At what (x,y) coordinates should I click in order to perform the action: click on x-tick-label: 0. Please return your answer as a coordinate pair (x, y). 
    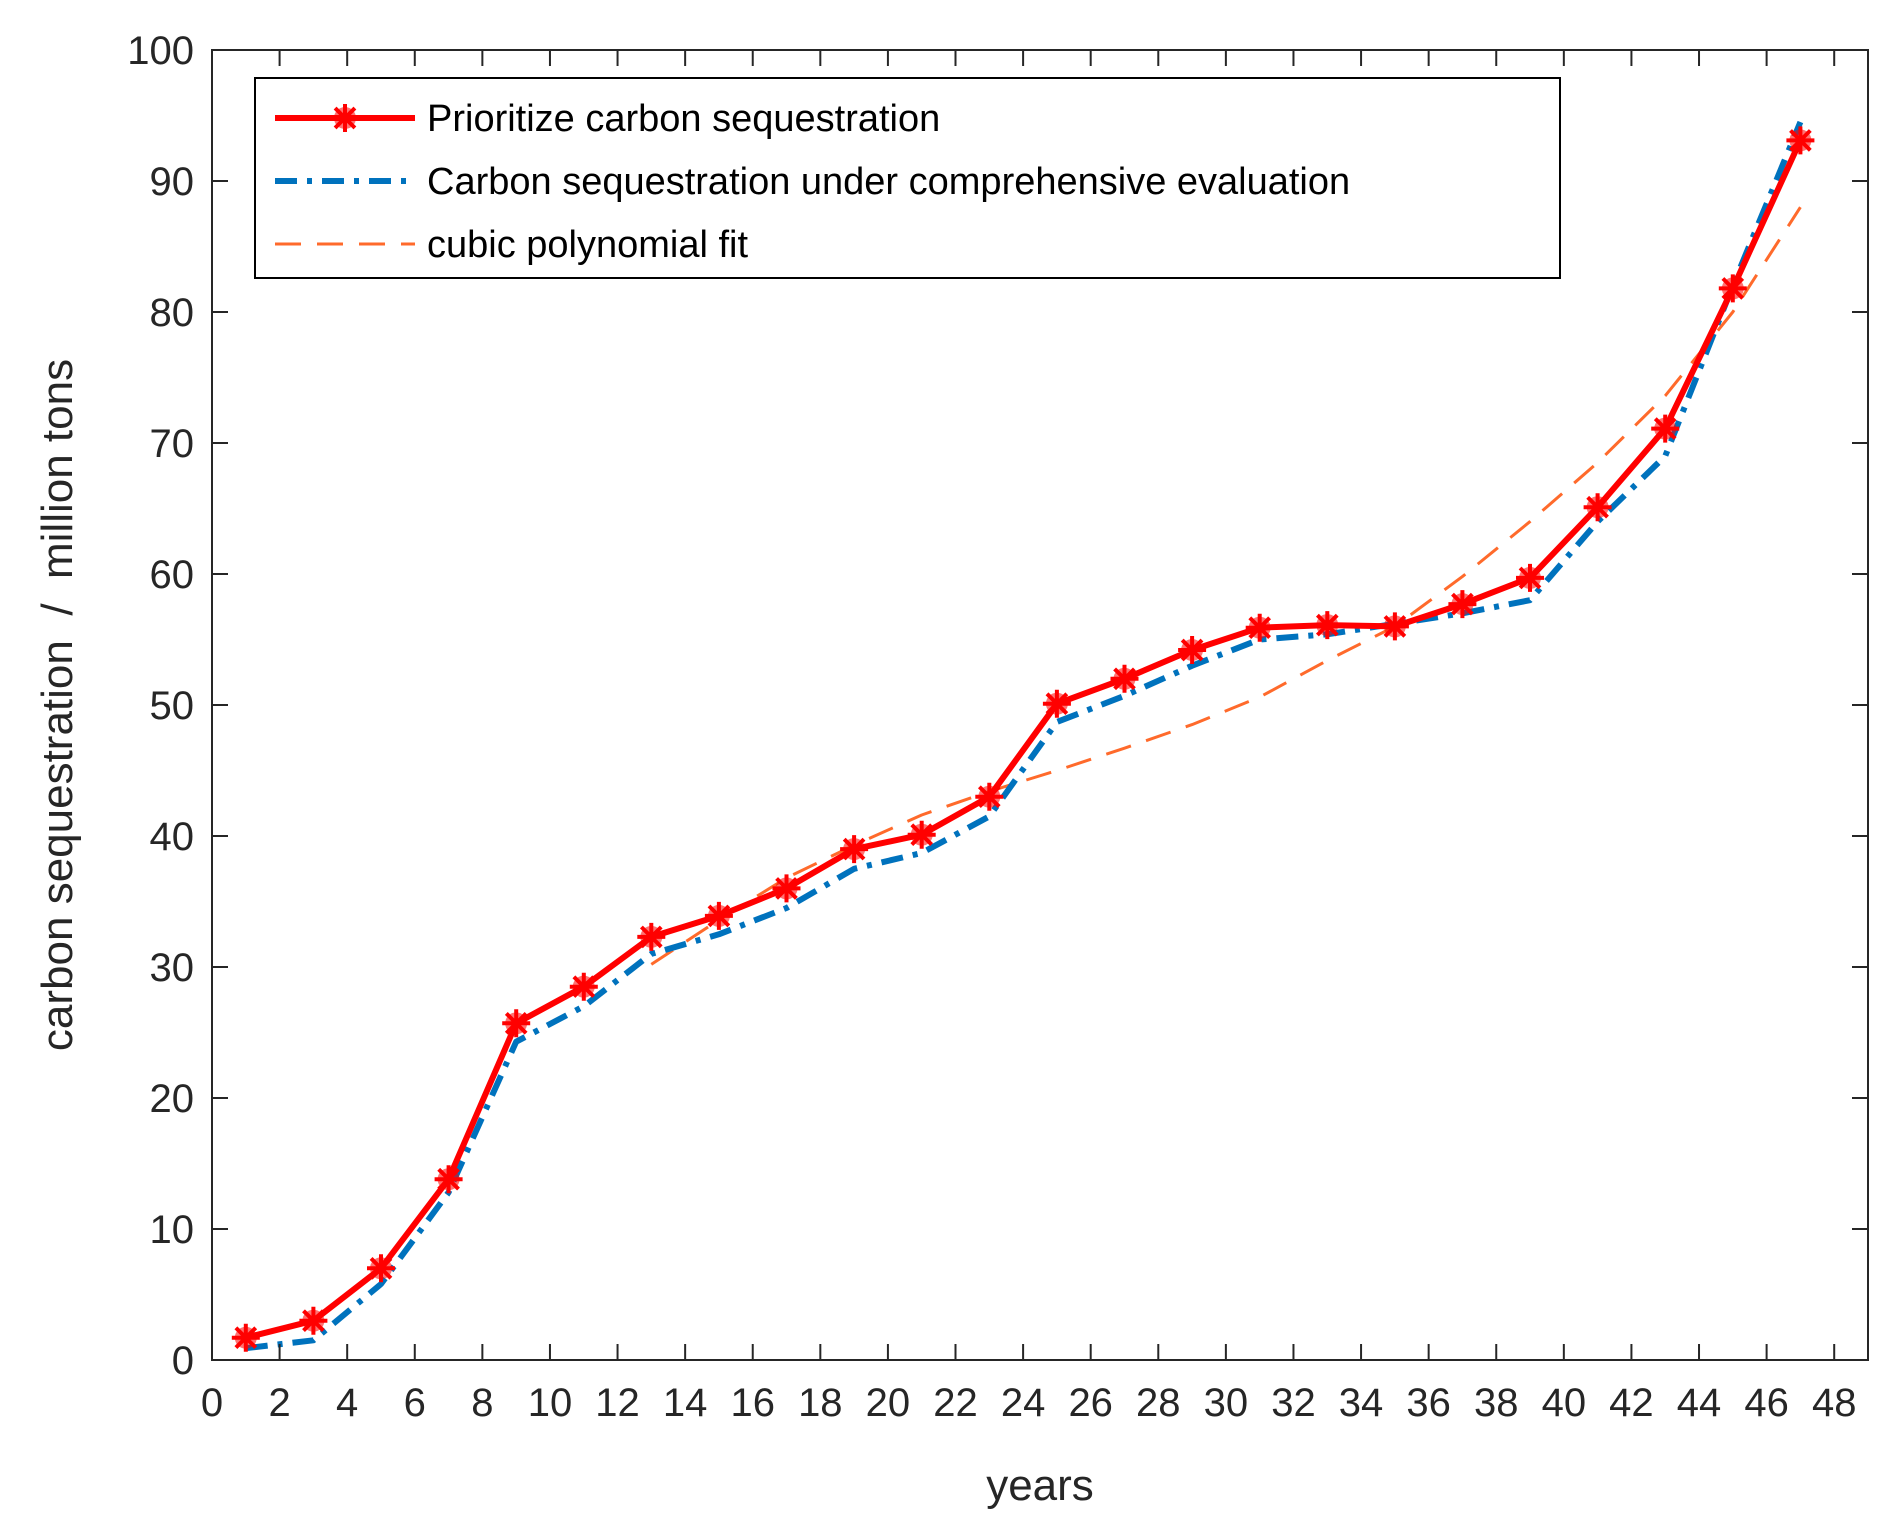
    Looking at the image, I should click on (212, 1403).